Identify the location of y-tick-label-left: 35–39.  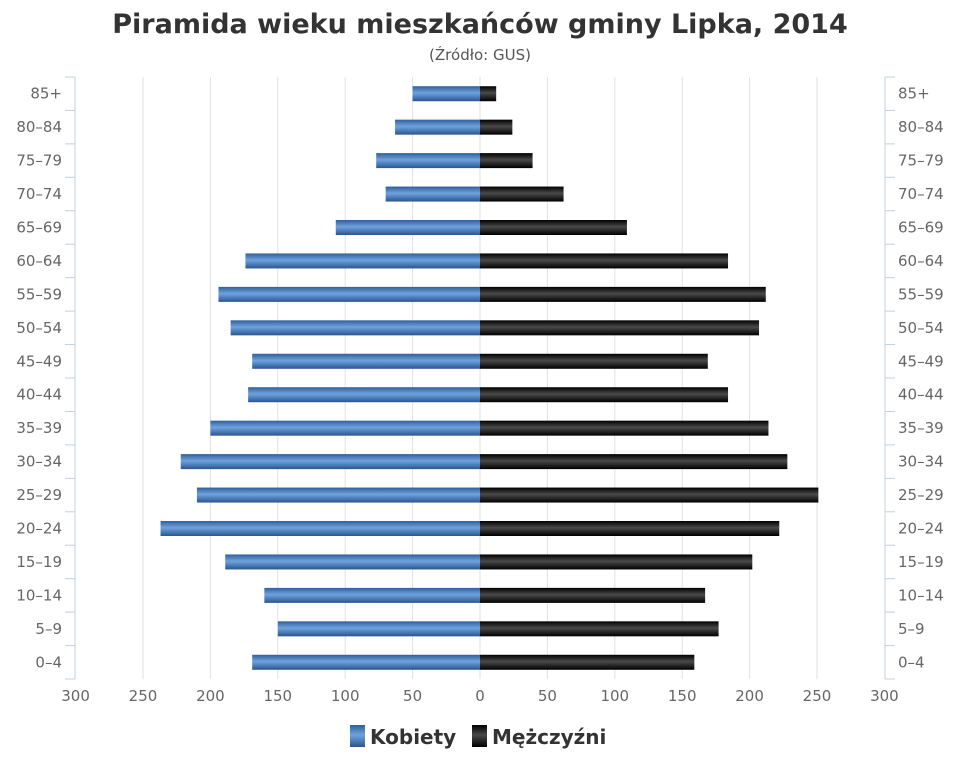
(39, 428).